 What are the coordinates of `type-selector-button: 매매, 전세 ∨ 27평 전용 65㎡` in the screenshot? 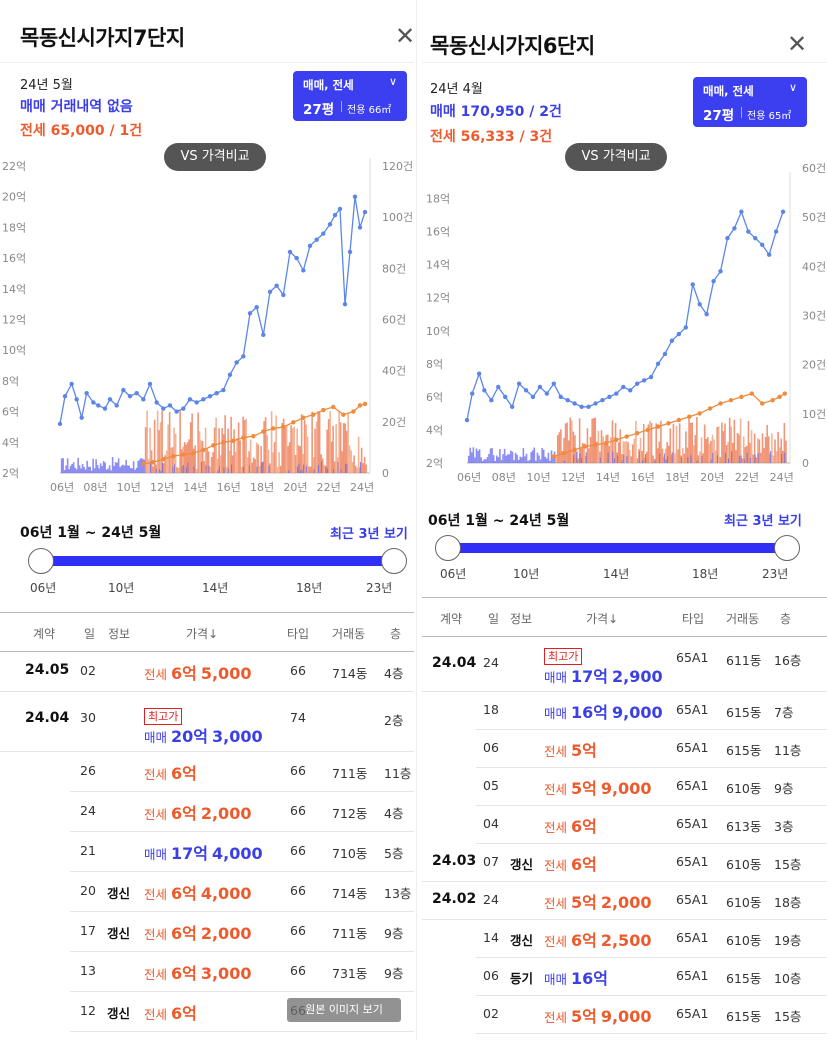 It's located at (750, 102).